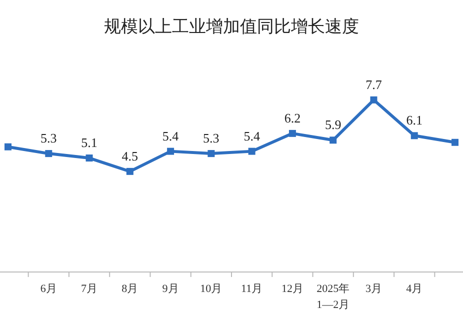 The width and height of the screenshot is (463, 326). Describe the element at coordinates (292, 289) in the screenshot. I see `x-tick-label: 12月` at that location.